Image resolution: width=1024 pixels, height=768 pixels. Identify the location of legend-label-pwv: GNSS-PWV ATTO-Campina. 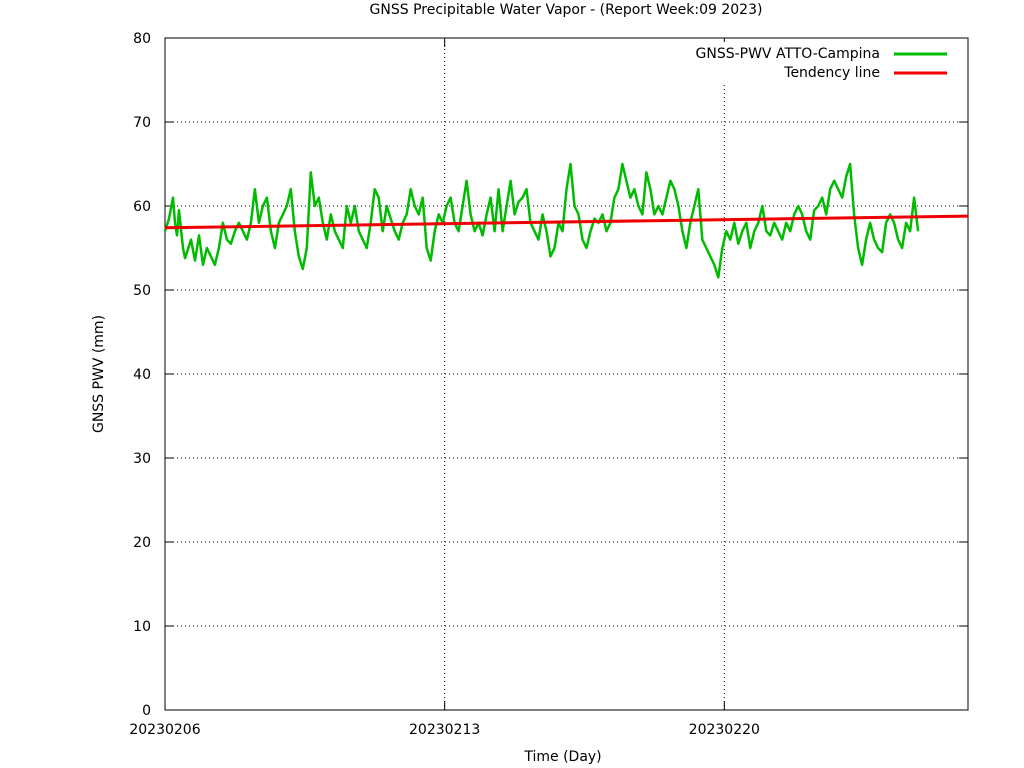
(788, 54).